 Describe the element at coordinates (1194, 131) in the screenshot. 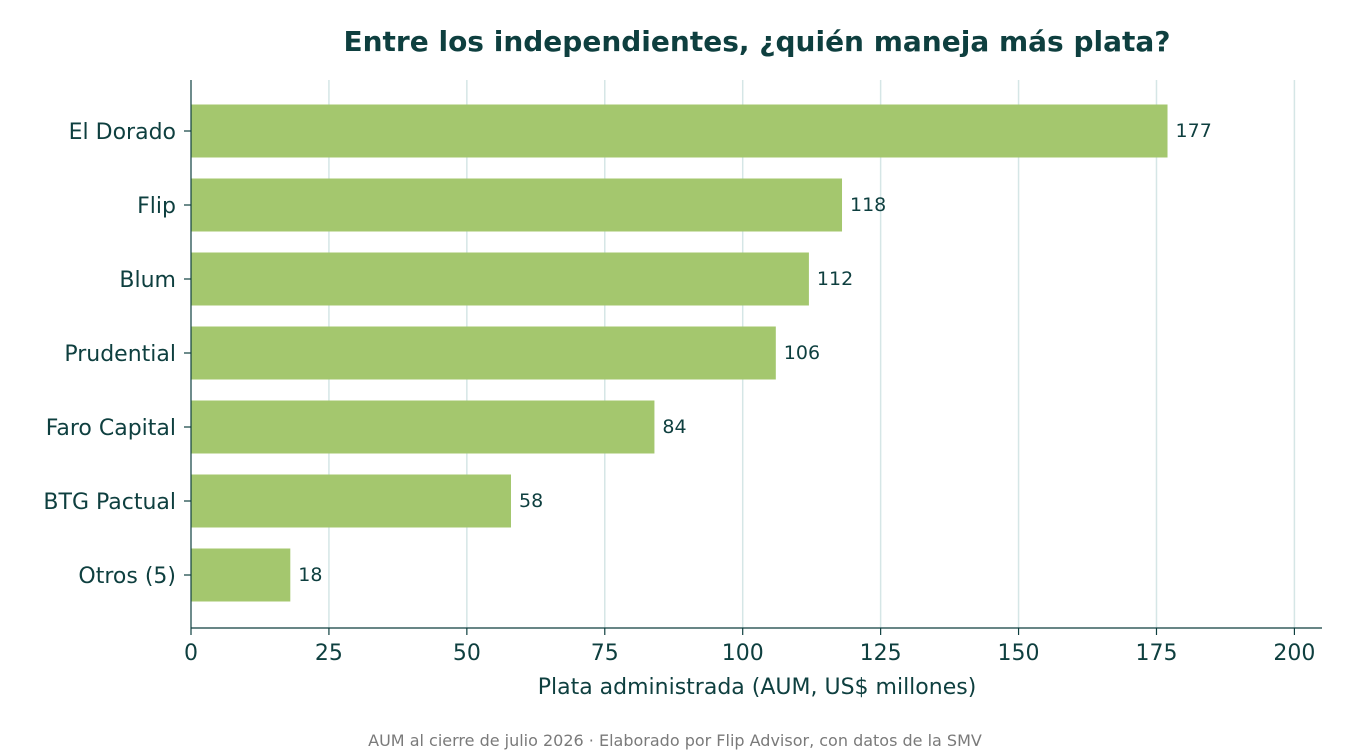

I see `value-label: 177` at that location.